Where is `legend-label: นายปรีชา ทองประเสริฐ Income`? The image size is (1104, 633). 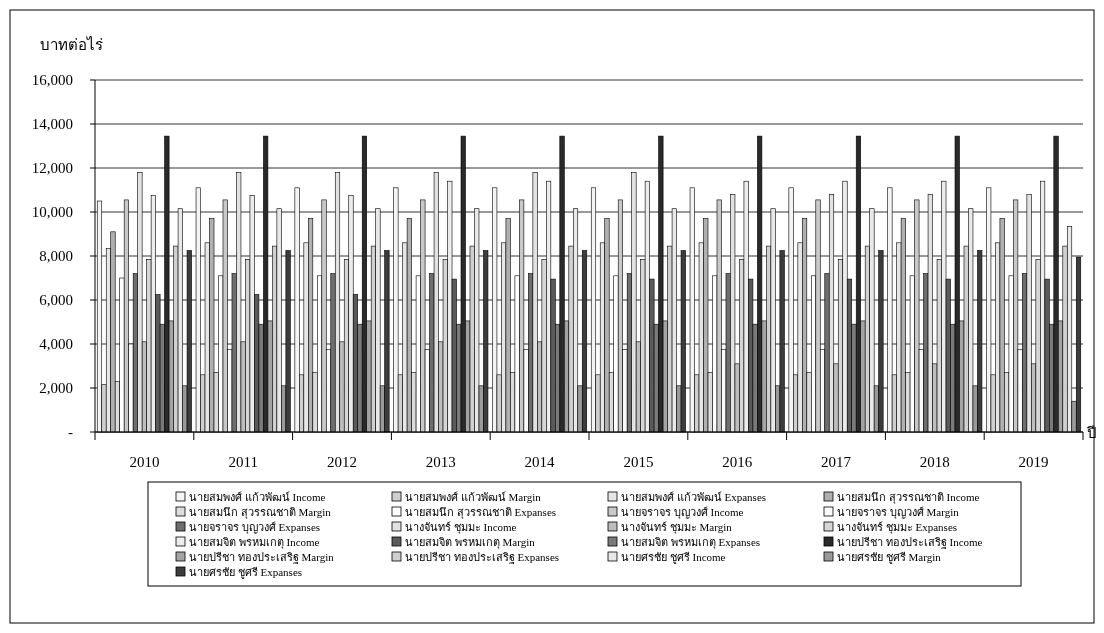
legend-label: นายปรีชา ทองประเสริฐ Income is located at coordinates (910, 542).